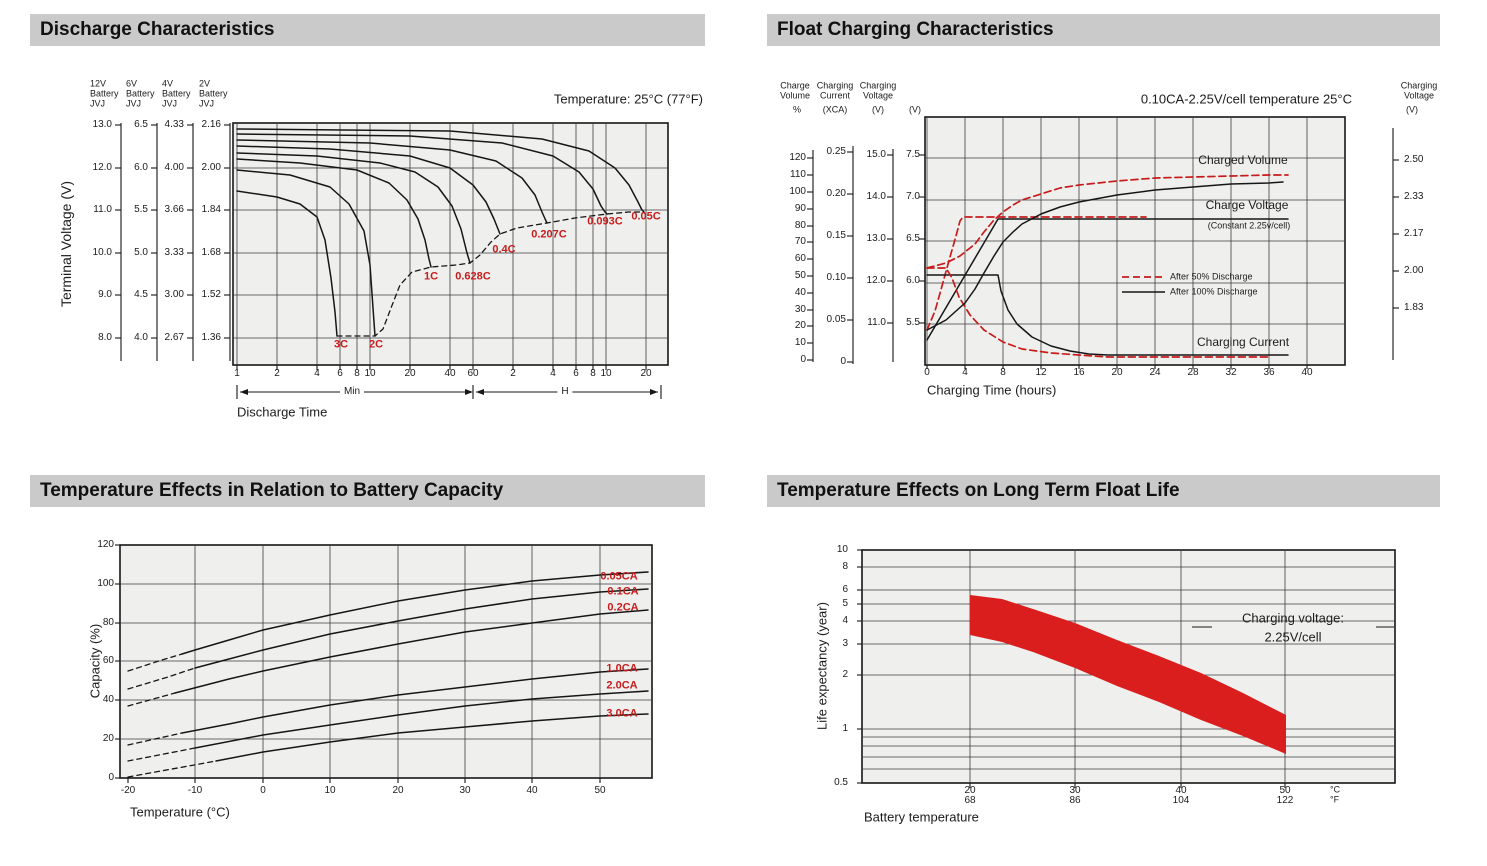 The width and height of the screenshot is (1487, 866). I want to click on curve-label: 0.05CA, so click(619, 576).